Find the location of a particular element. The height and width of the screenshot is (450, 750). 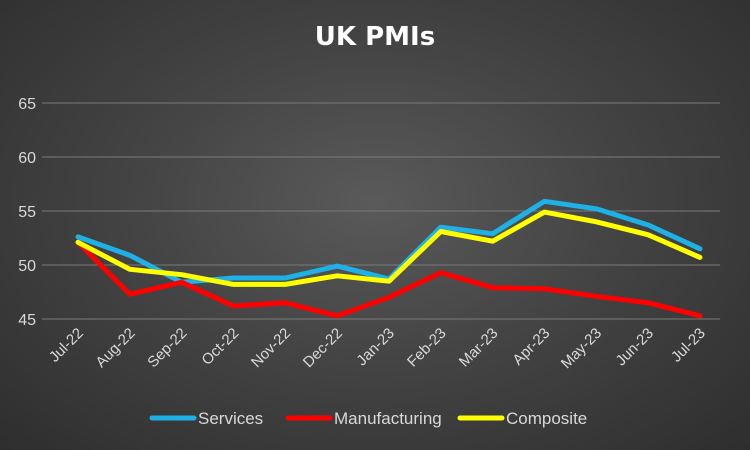

x-tick-label: Dec-22 is located at coordinates (323, 348).